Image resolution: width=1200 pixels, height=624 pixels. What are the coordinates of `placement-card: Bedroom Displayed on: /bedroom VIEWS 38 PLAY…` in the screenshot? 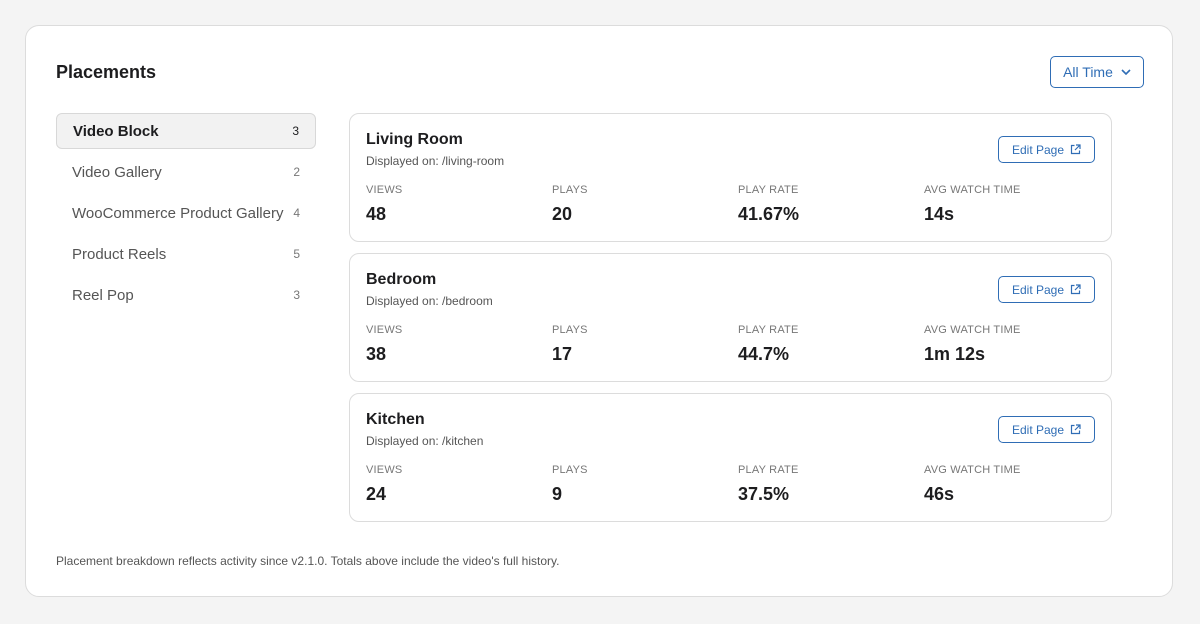 It's located at (730, 317).